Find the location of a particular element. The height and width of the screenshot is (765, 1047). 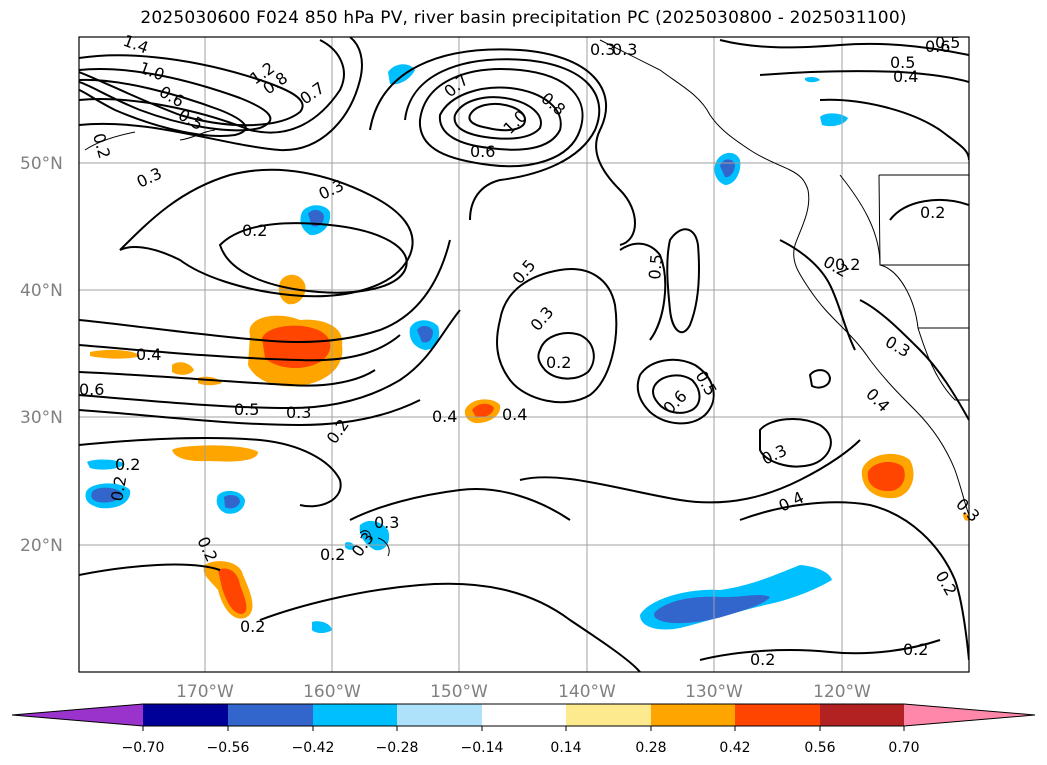

us-mexico-border is located at coordinates (943, 364).